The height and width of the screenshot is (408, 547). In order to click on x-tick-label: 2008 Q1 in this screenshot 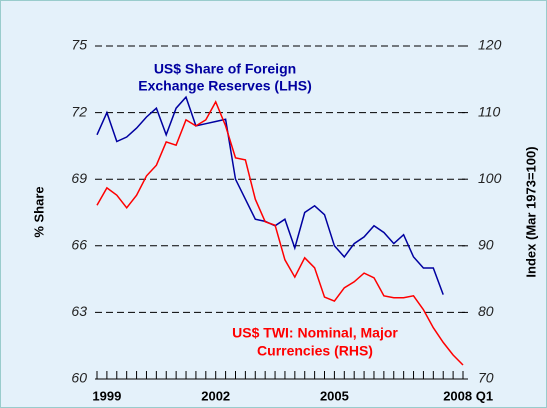, I will do `click(468, 395)`.